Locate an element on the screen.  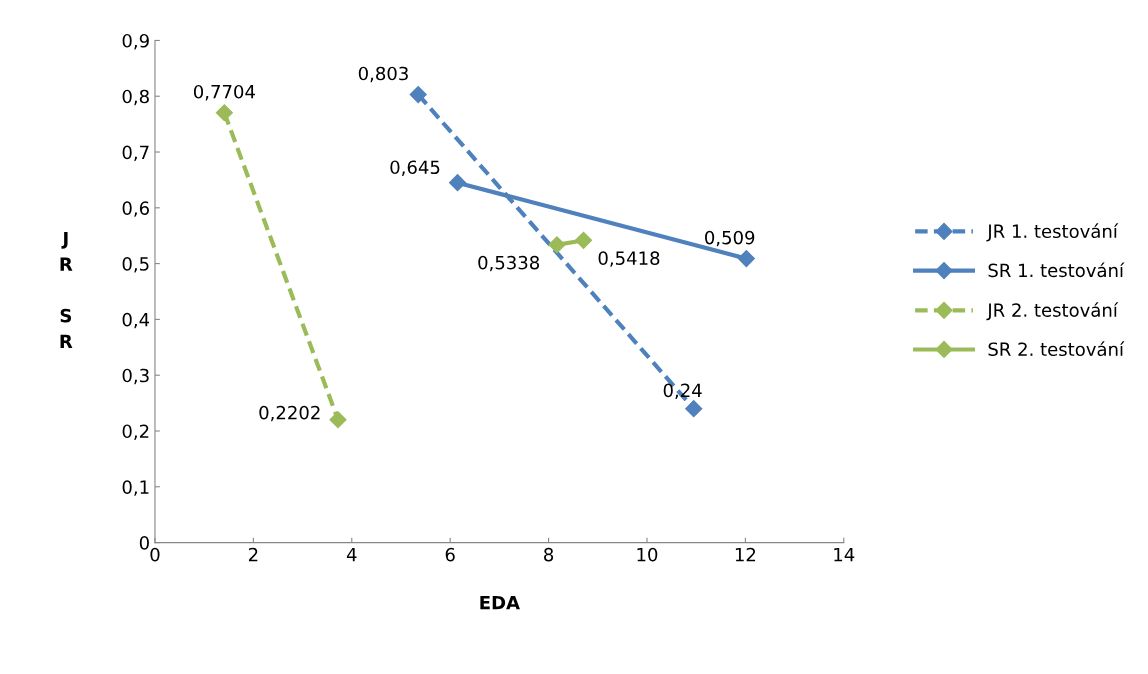
y-tick-label: 0,2 is located at coordinates (135, 432).